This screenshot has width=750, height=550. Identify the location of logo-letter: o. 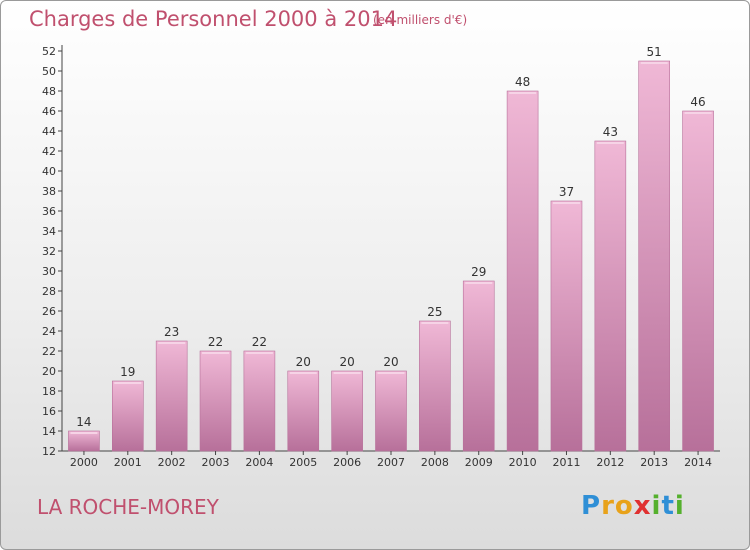
(624, 506).